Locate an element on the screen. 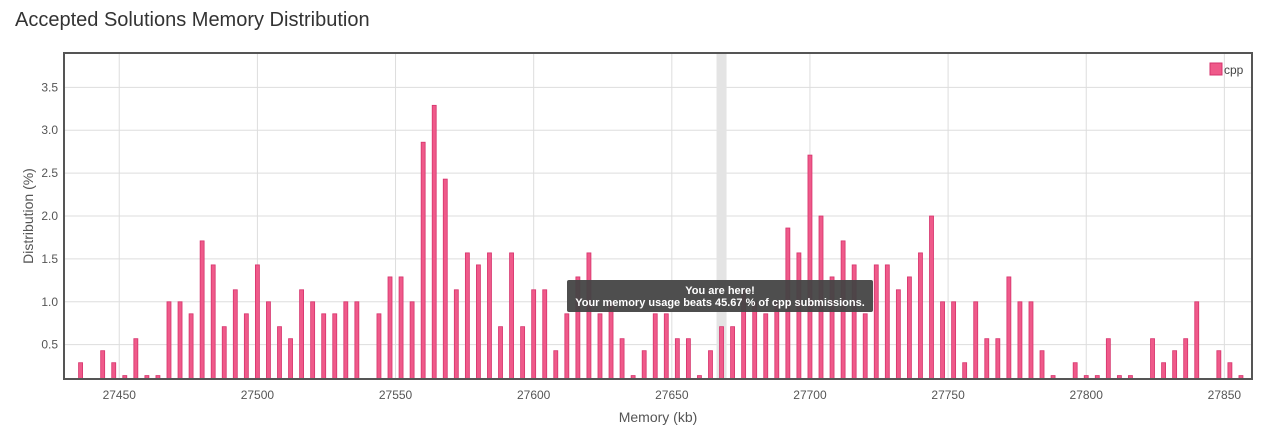 Image resolution: width=1277 pixels, height=442 pixels. legend-label-cpp: cpp is located at coordinates (1234, 70).